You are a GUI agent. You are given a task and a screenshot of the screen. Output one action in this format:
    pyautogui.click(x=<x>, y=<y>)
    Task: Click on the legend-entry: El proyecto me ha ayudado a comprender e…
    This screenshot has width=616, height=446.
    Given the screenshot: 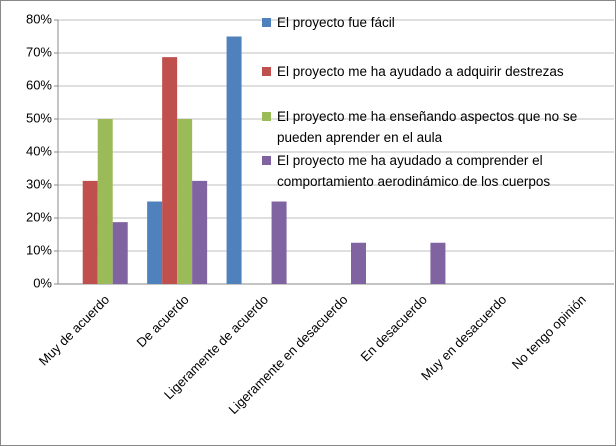 What is the action you would take?
    pyautogui.click(x=438, y=171)
    